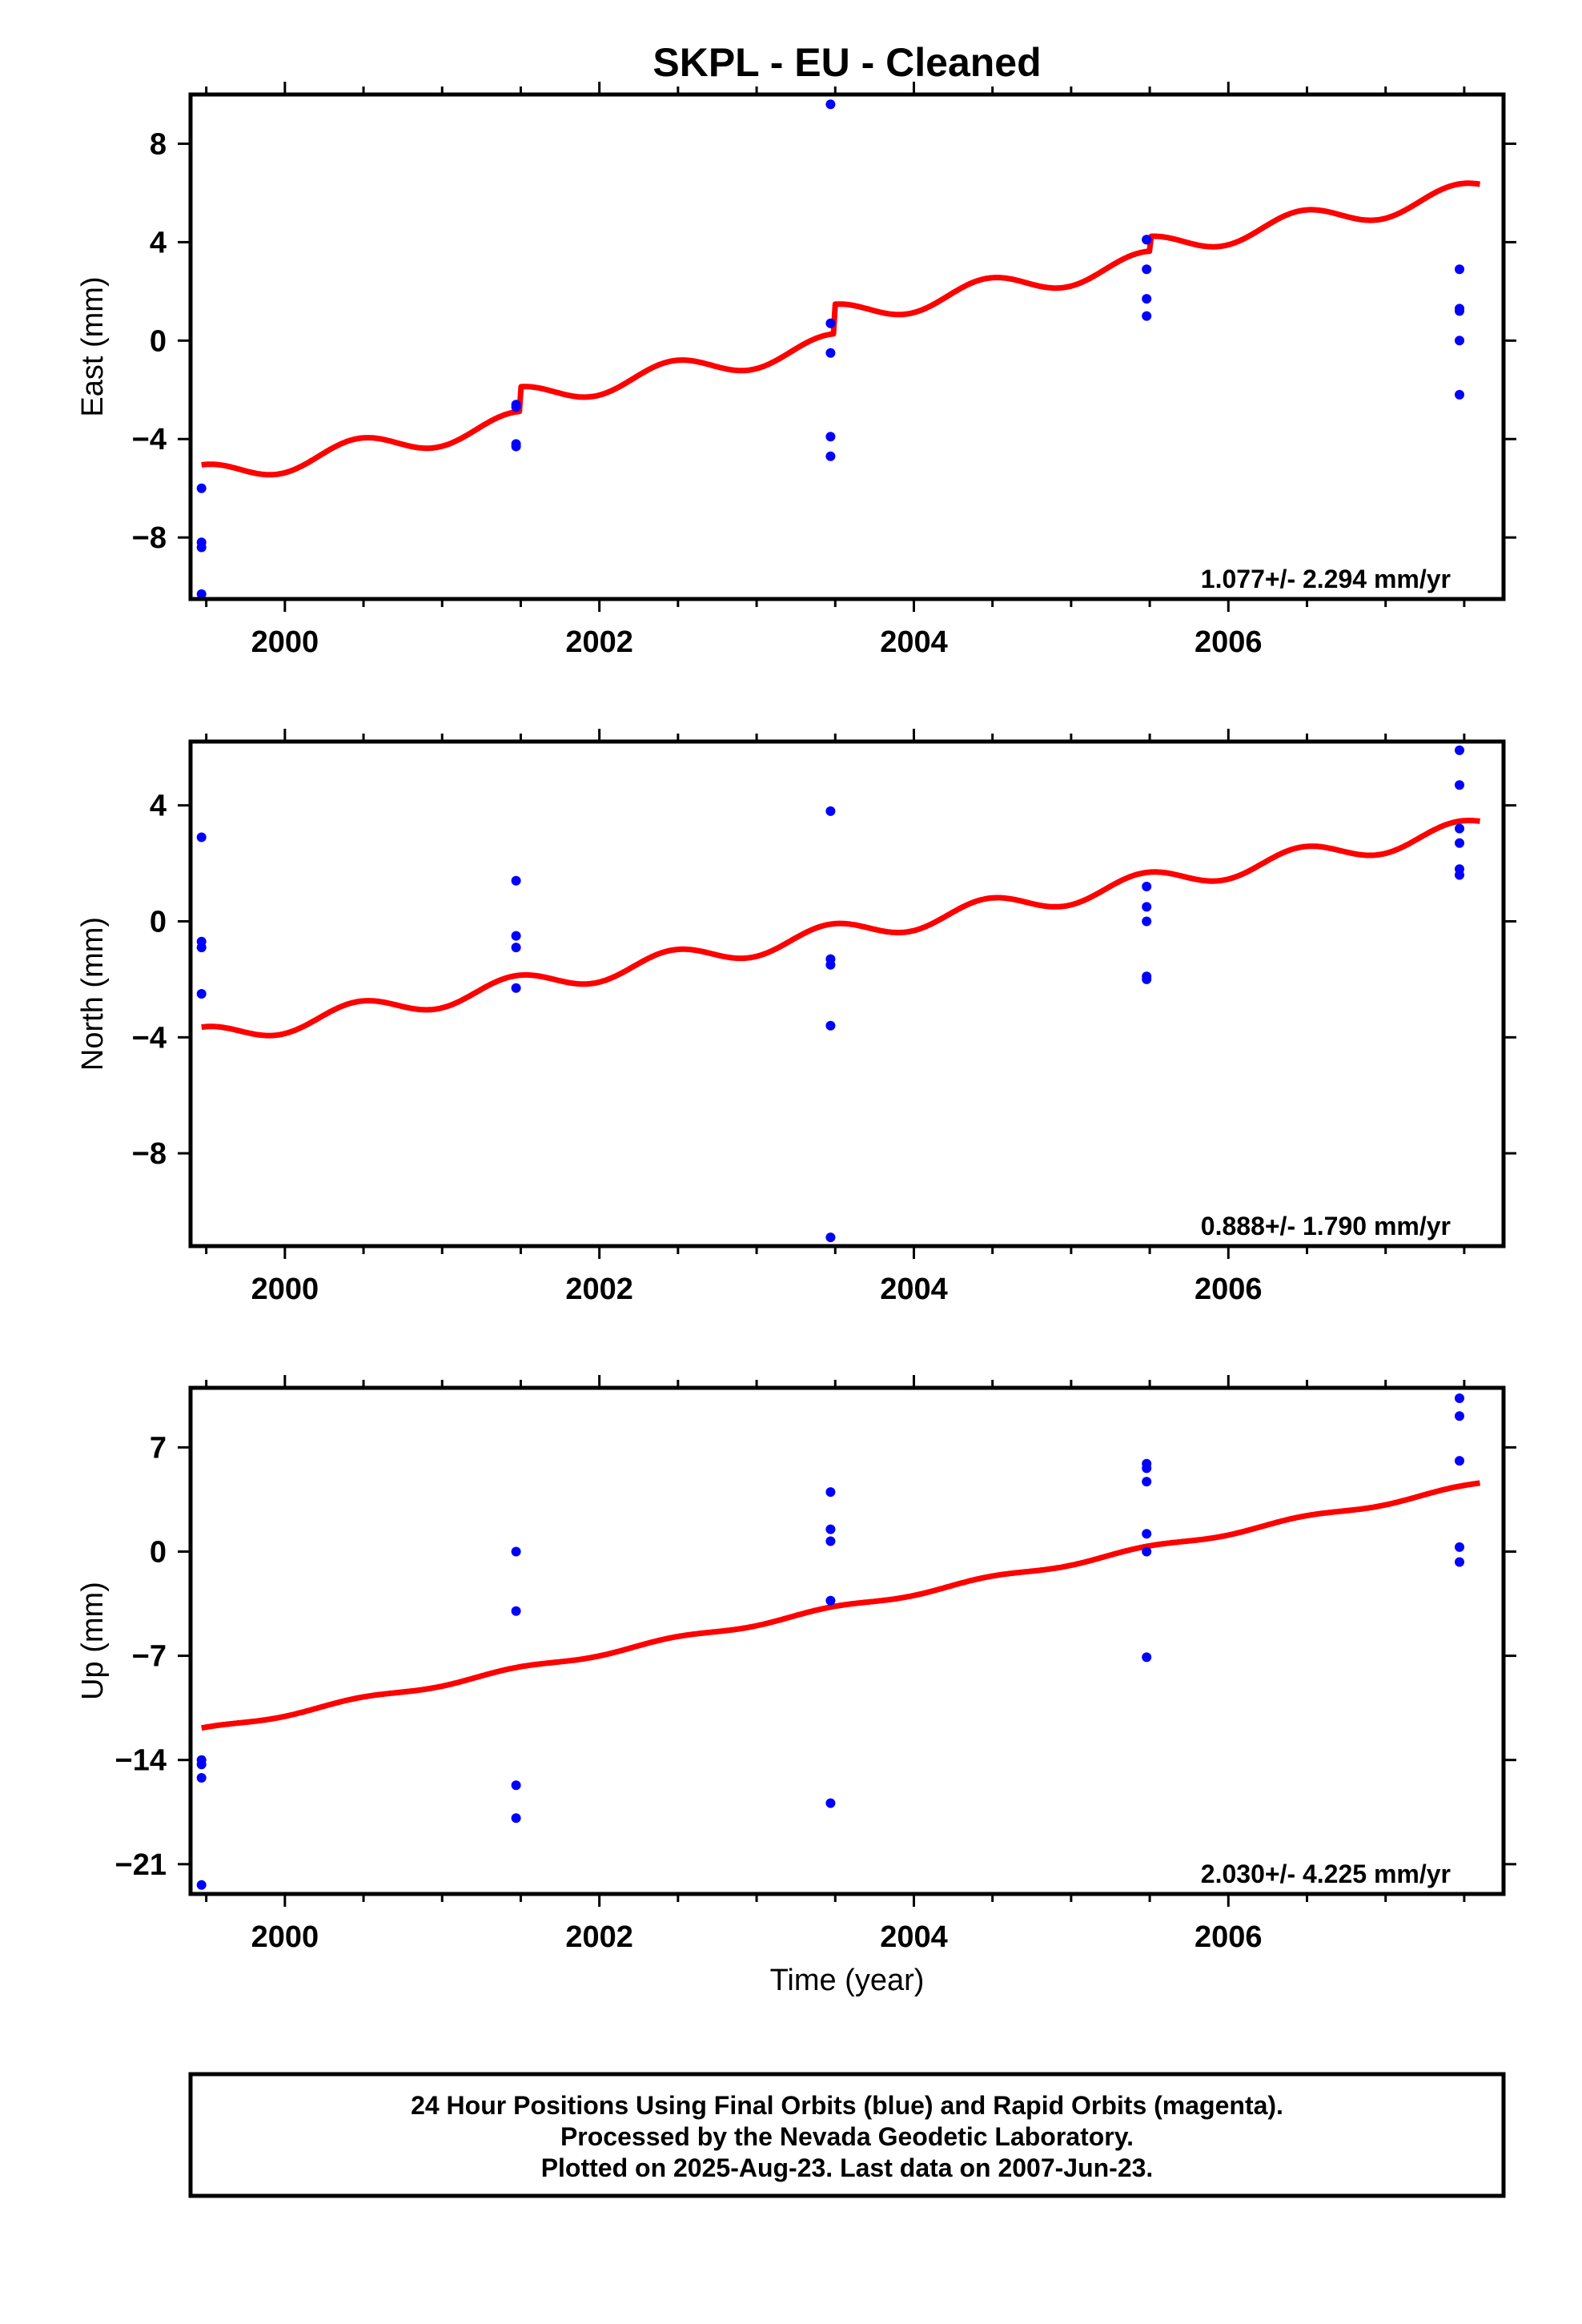 The width and height of the screenshot is (1582, 2324). I want to click on y-axis-label: East (mm), so click(93, 346).